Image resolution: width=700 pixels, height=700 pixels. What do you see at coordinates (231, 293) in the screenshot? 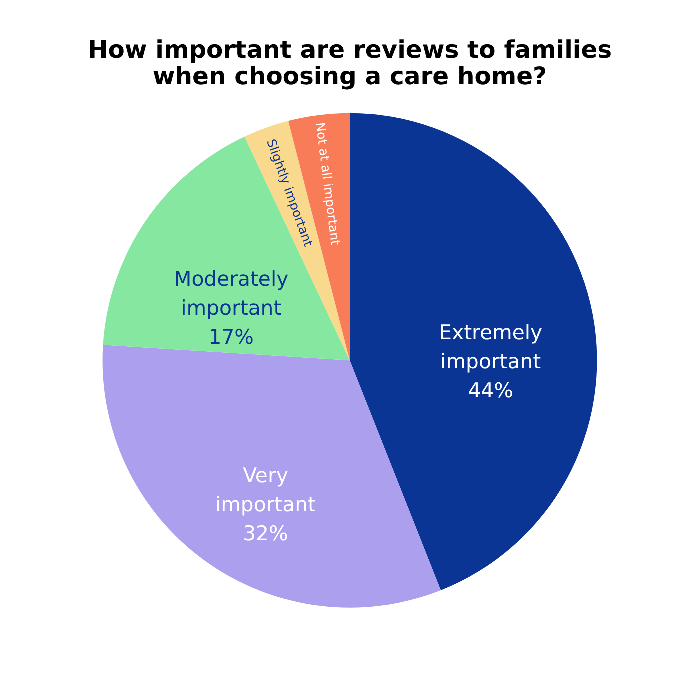
I see `slice-label: Moderately important` at bounding box center [231, 293].